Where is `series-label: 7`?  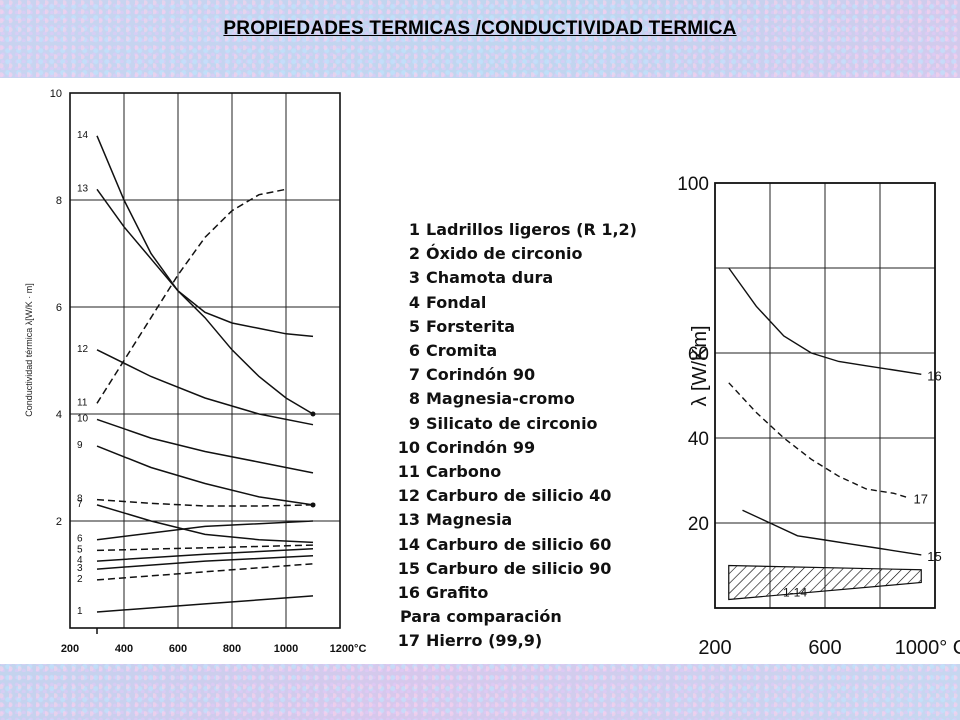
series-label: 7 is located at coordinates (80, 504).